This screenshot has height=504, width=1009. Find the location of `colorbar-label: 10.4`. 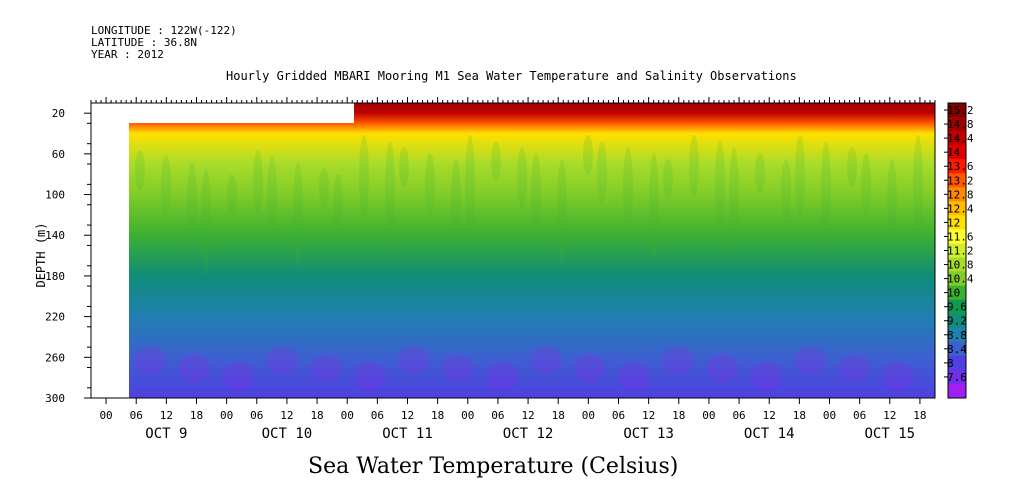

colorbar-label: 10.4 is located at coordinates (960, 279).